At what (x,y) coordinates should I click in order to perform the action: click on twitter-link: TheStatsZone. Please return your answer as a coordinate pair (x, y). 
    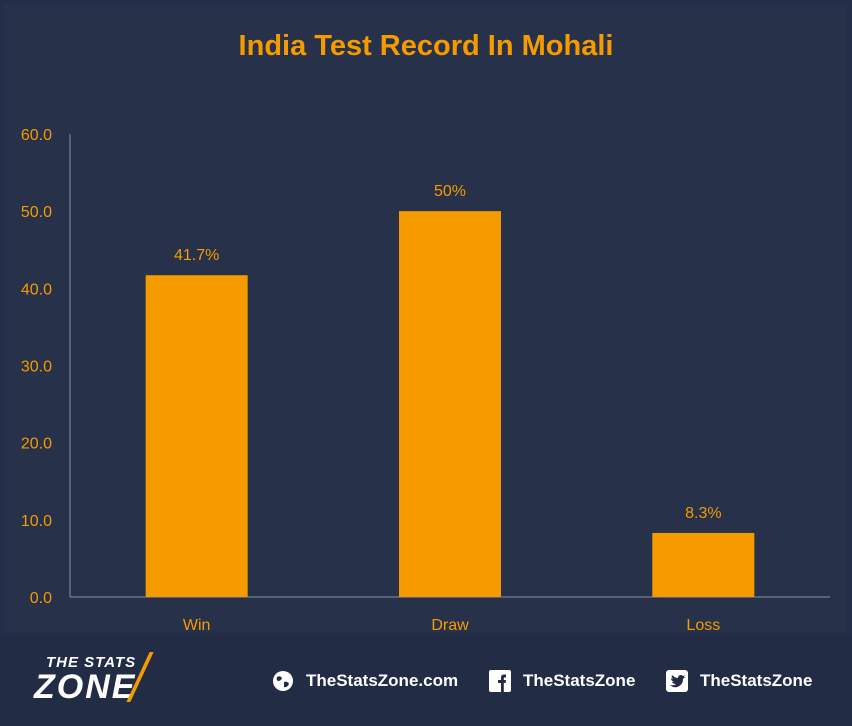
    Looking at the image, I should click on (739, 681).